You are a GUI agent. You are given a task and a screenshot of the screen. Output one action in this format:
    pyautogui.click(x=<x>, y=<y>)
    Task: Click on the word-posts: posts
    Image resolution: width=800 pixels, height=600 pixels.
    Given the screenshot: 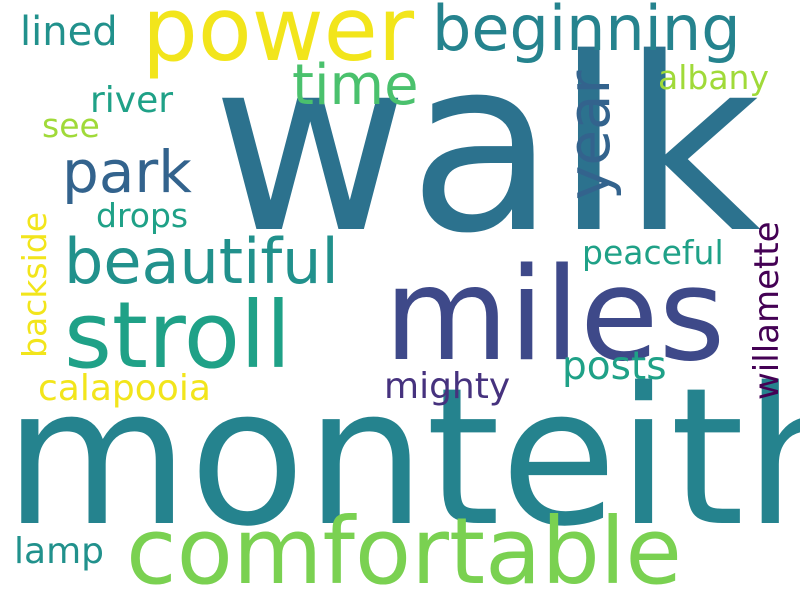 What is the action you would take?
    pyautogui.click(x=614, y=366)
    